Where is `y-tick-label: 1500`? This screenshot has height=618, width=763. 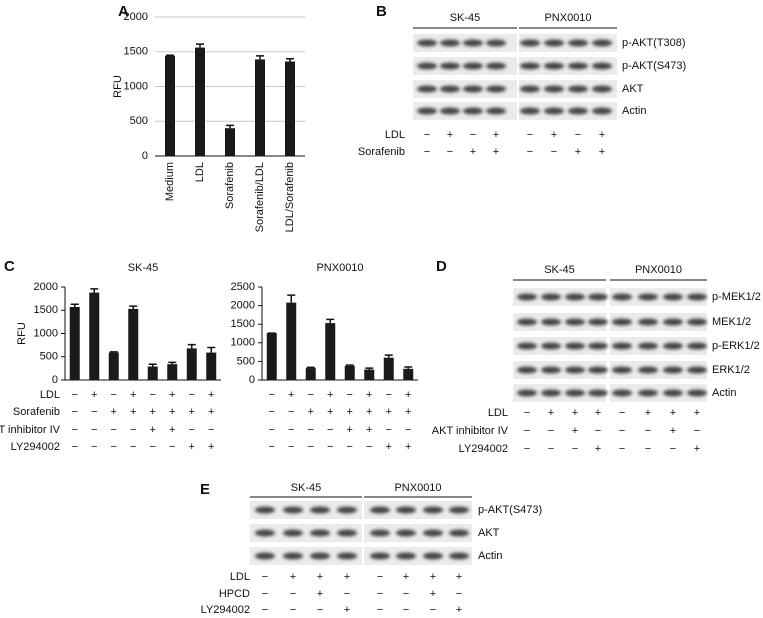
y-tick-label: 1500 is located at coordinates (136, 52).